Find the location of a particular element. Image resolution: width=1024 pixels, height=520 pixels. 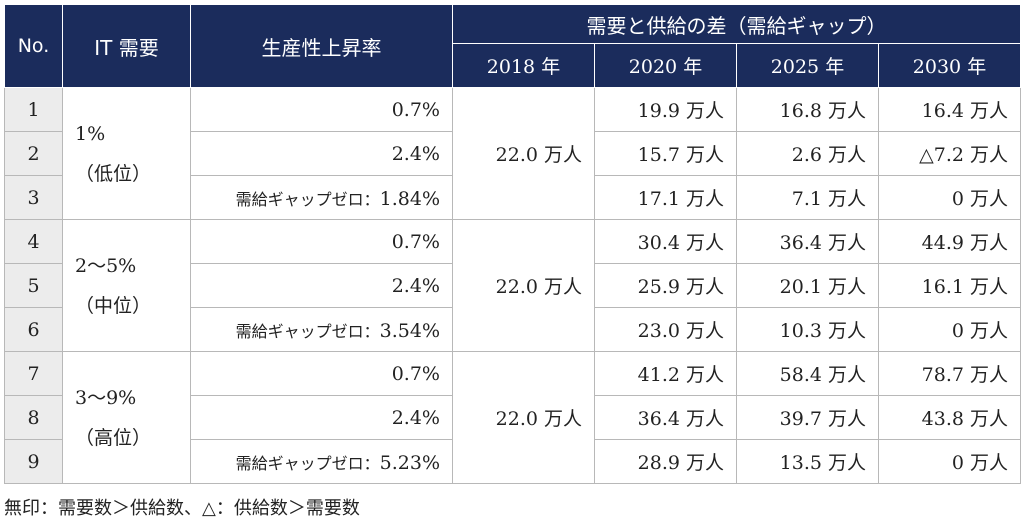

gap-2025: 13.5 万人 is located at coordinates (807, 461).